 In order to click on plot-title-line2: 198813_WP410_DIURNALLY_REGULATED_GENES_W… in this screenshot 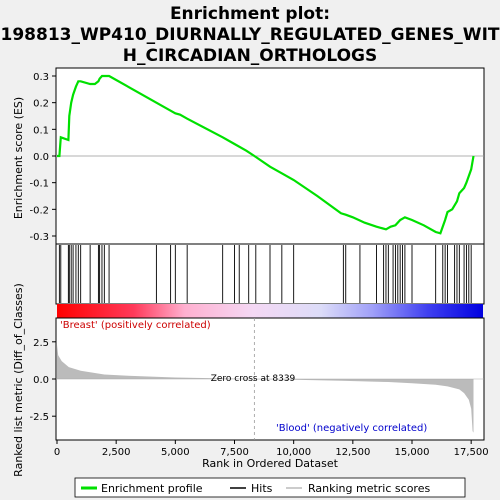, I will do `click(250, 35)`.